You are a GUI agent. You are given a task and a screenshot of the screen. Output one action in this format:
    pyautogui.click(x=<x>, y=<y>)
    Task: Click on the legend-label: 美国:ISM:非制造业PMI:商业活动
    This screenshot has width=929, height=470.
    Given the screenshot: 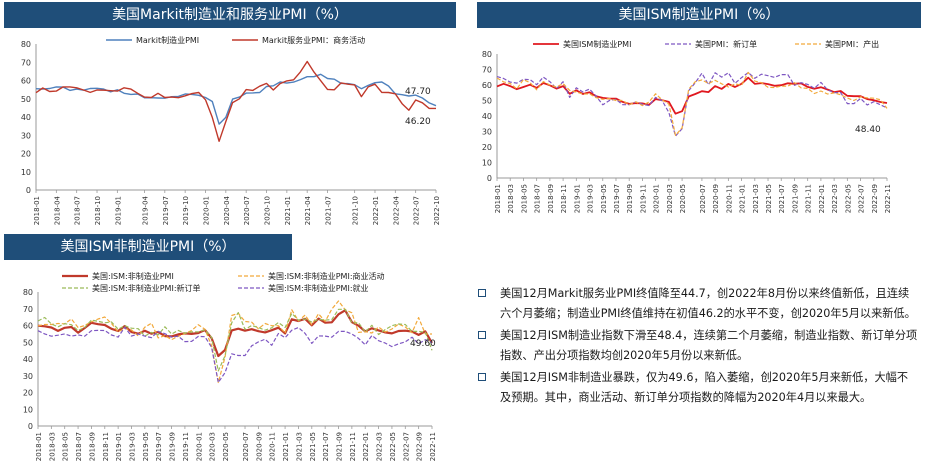 What is the action you would take?
    pyautogui.click(x=326, y=276)
    